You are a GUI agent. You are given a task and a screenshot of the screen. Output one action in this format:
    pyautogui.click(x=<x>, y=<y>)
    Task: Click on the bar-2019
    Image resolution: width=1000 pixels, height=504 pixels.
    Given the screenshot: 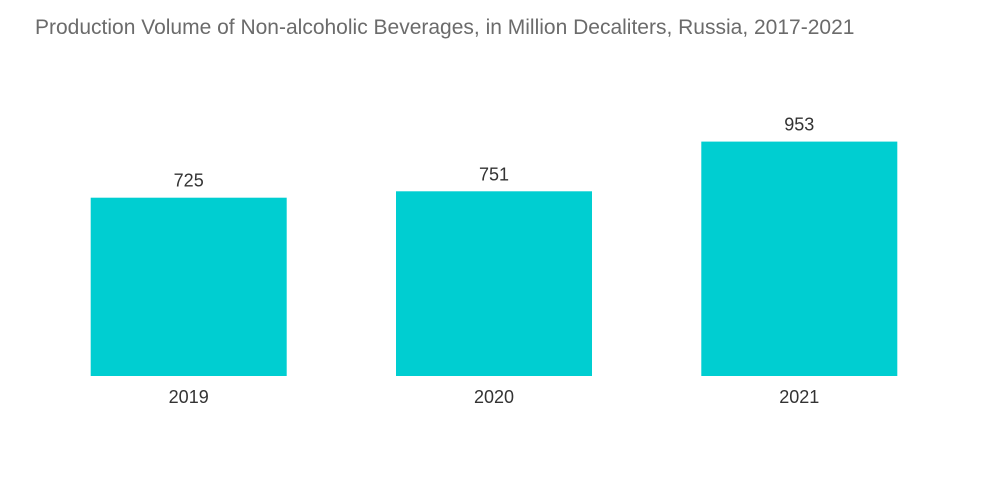 What is the action you would take?
    pyautogui.click(x=188, y=286)
    